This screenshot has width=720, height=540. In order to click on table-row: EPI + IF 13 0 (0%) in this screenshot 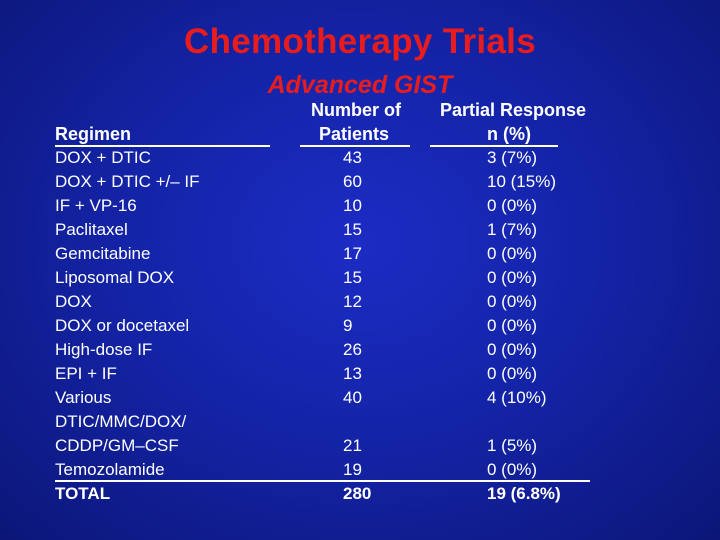, I will do `click(360, 374)`.